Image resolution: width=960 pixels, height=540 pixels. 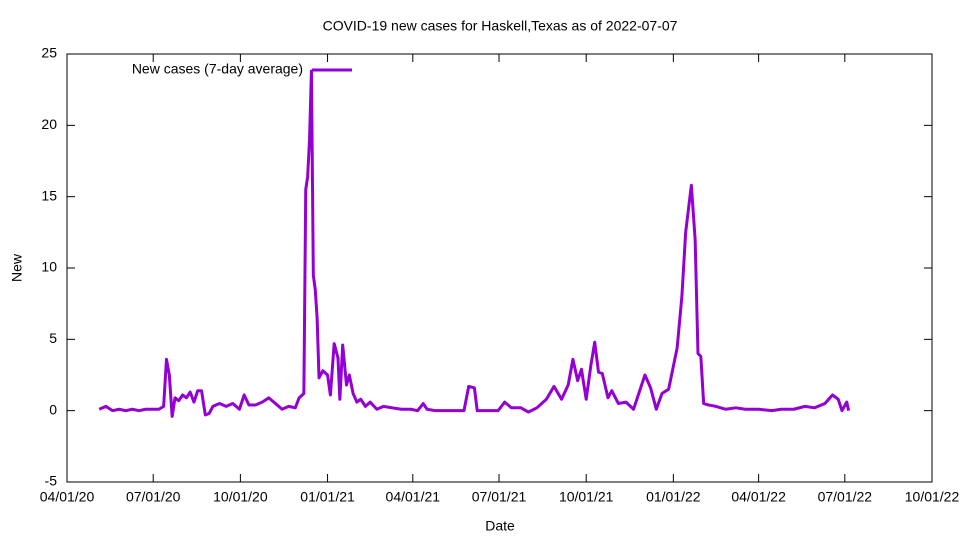 What do you see at coordinates (17, 267) in the screenshot?
I see `y-axis-label: New` at bounding box center [17, 267].